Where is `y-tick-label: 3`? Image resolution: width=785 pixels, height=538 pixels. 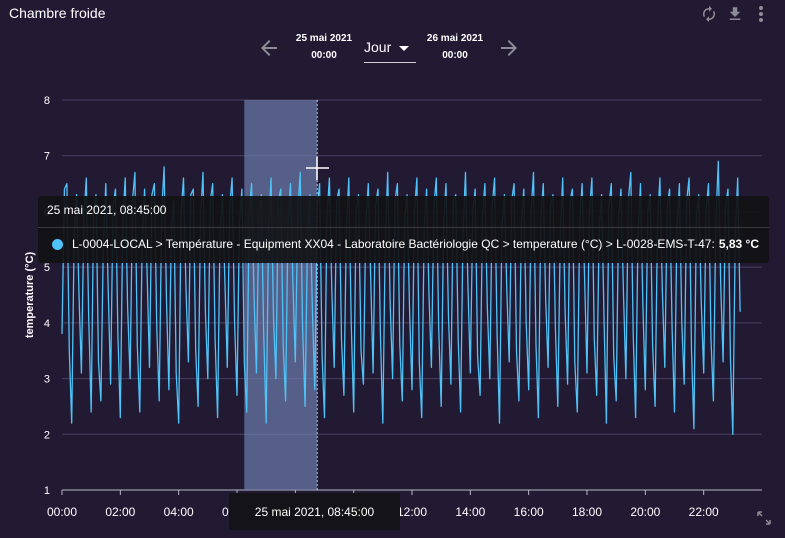 y-tick-label: 3 is located at coordinates (47, 380).